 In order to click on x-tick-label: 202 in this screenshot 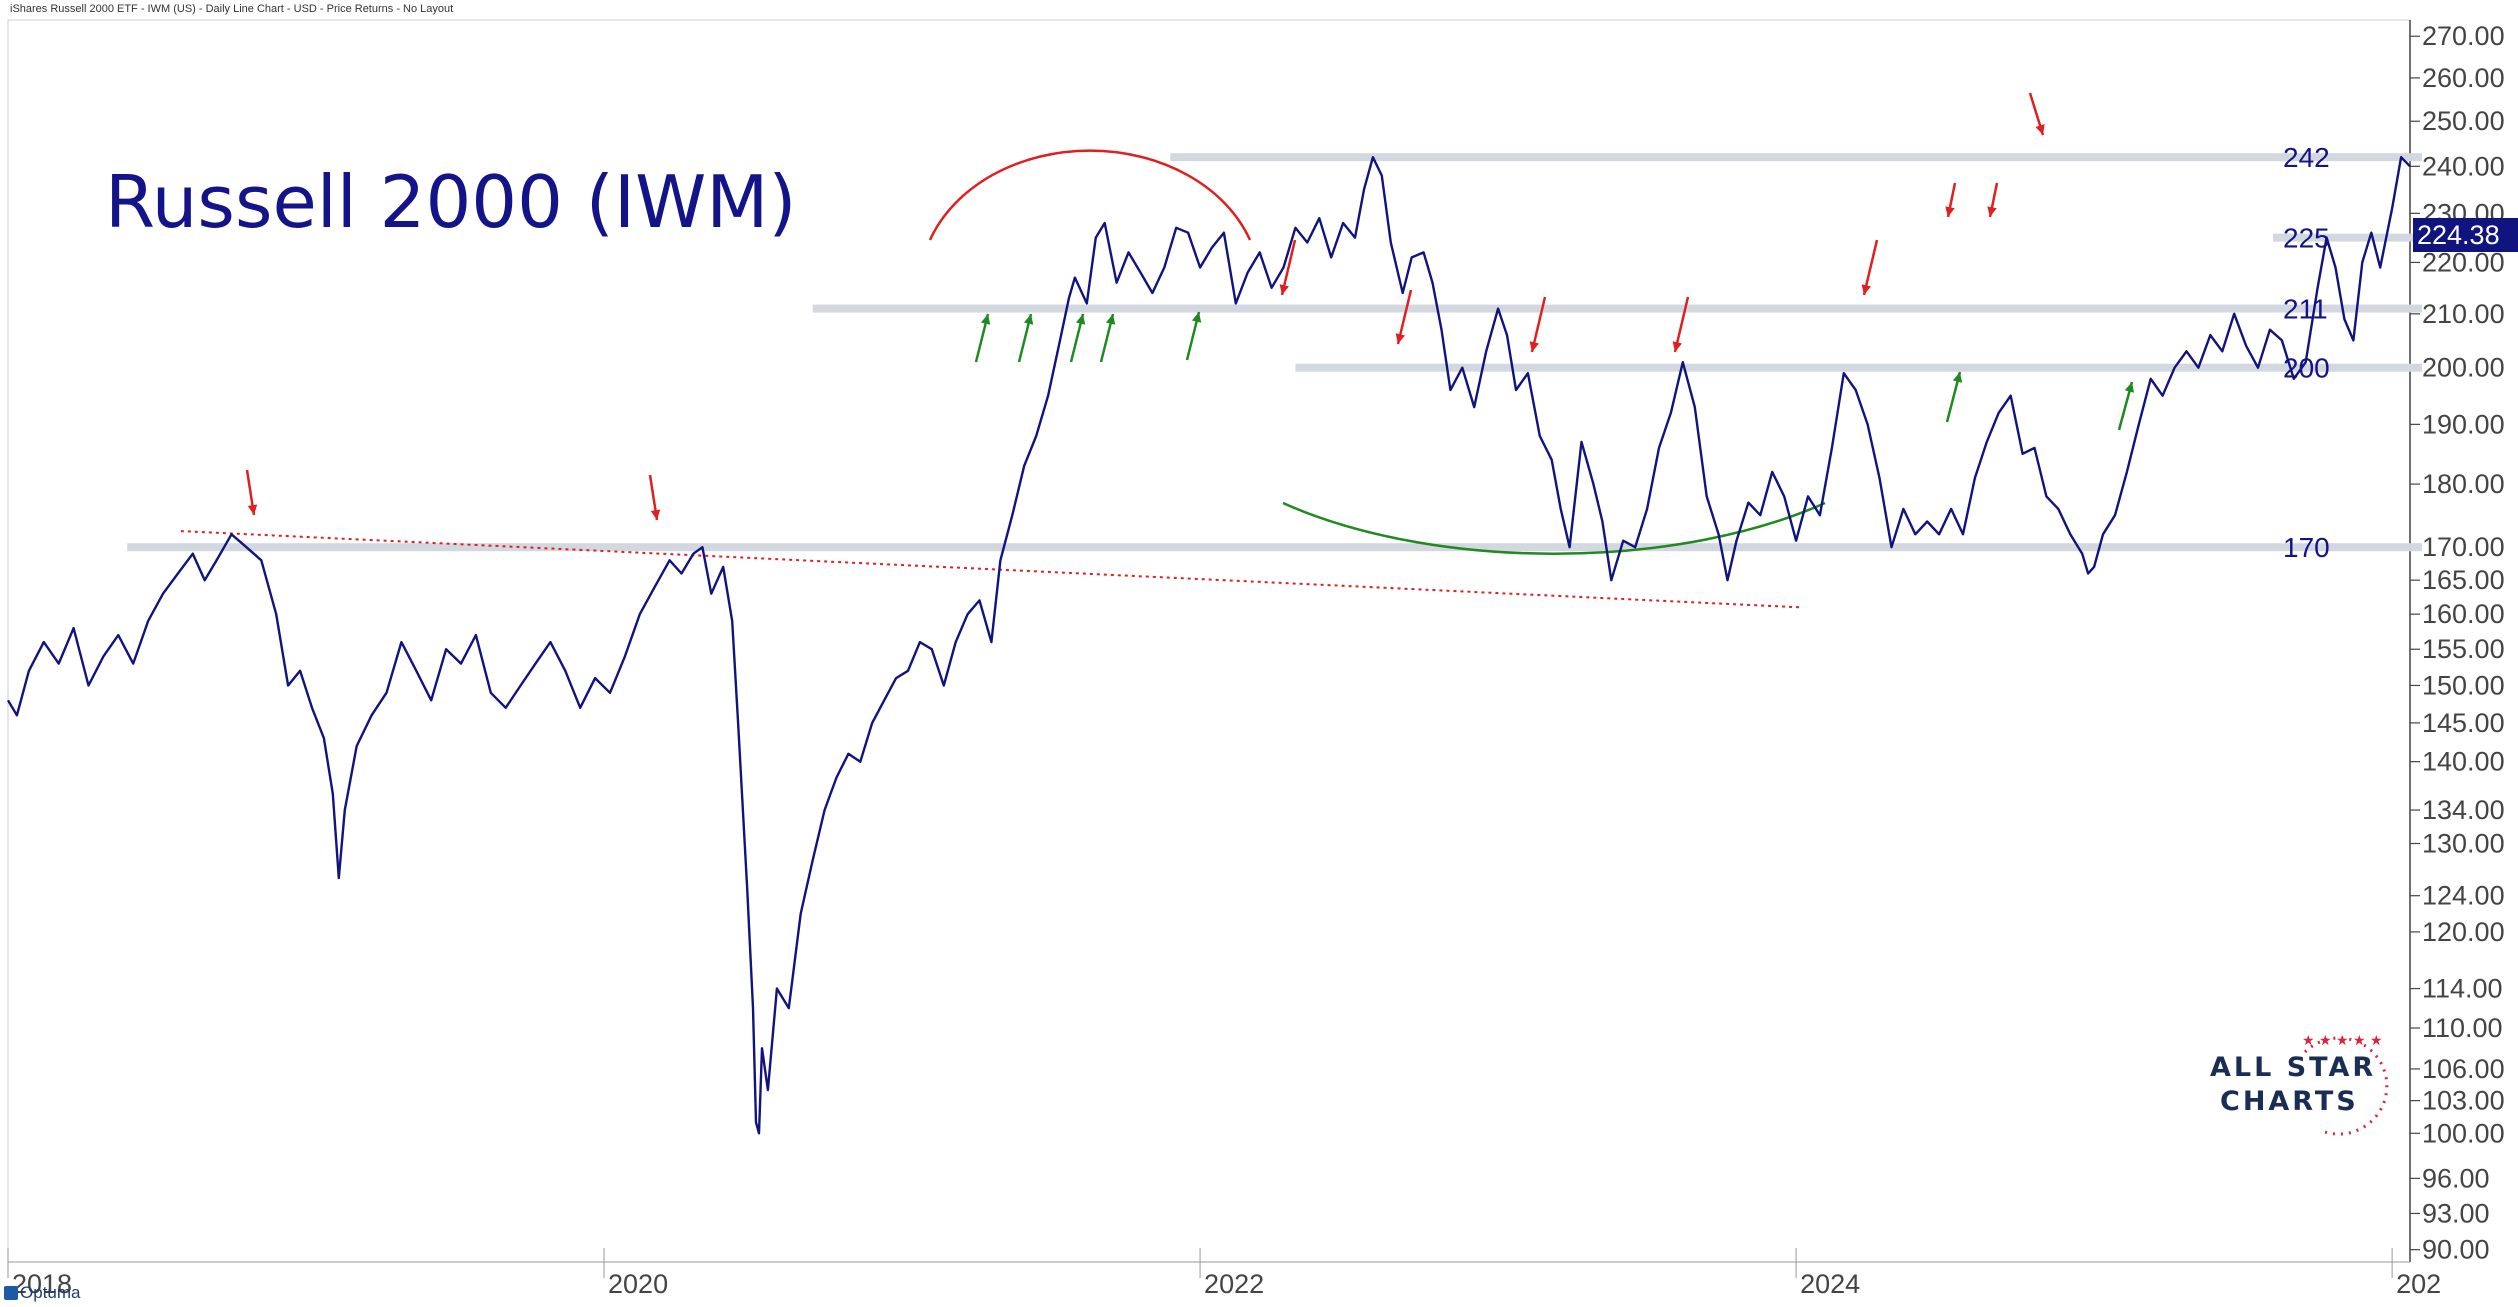, I will do `click(2418, 1284)`.